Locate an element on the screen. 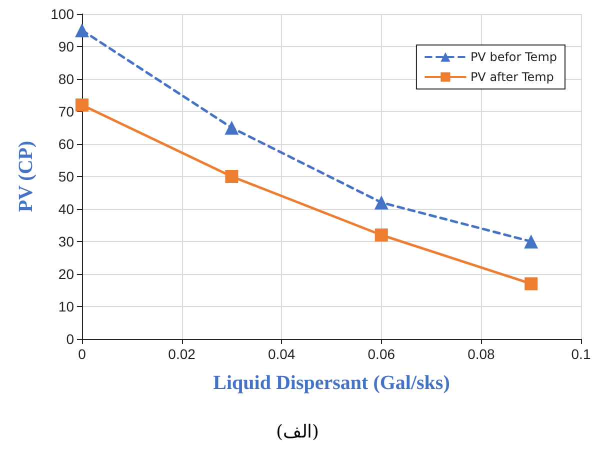  y-tick-label: 90 is located at coordinates (66, 46).